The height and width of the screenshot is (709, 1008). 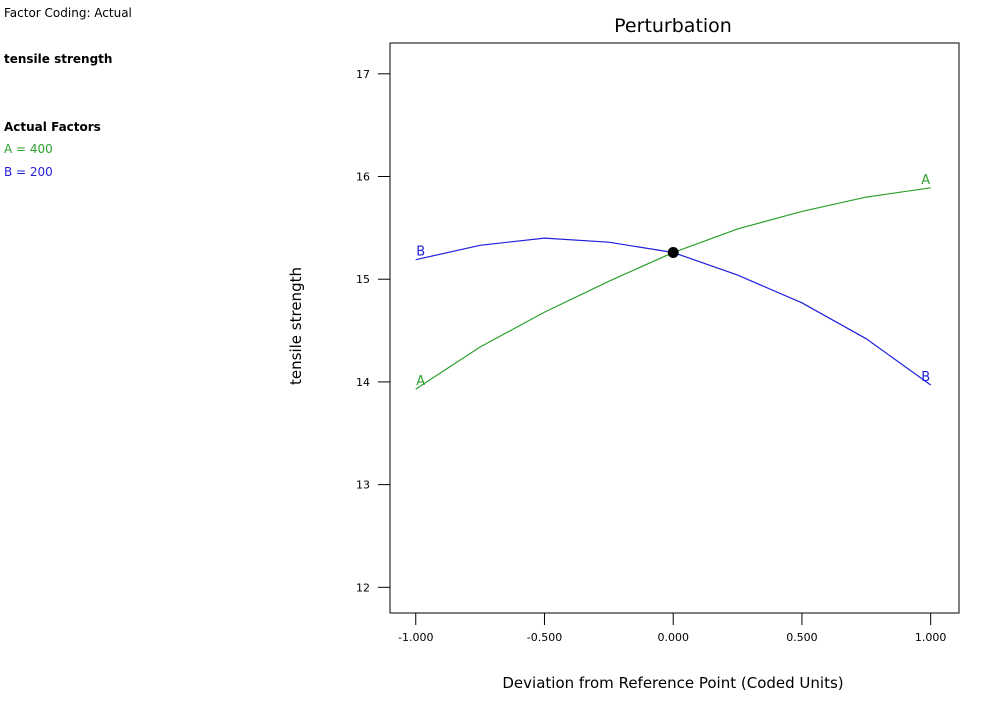 What do you see at coordinates (415, 637) in the screenshot?
I see `x-tick-label: -1.000` at bounding box center [415, 637].